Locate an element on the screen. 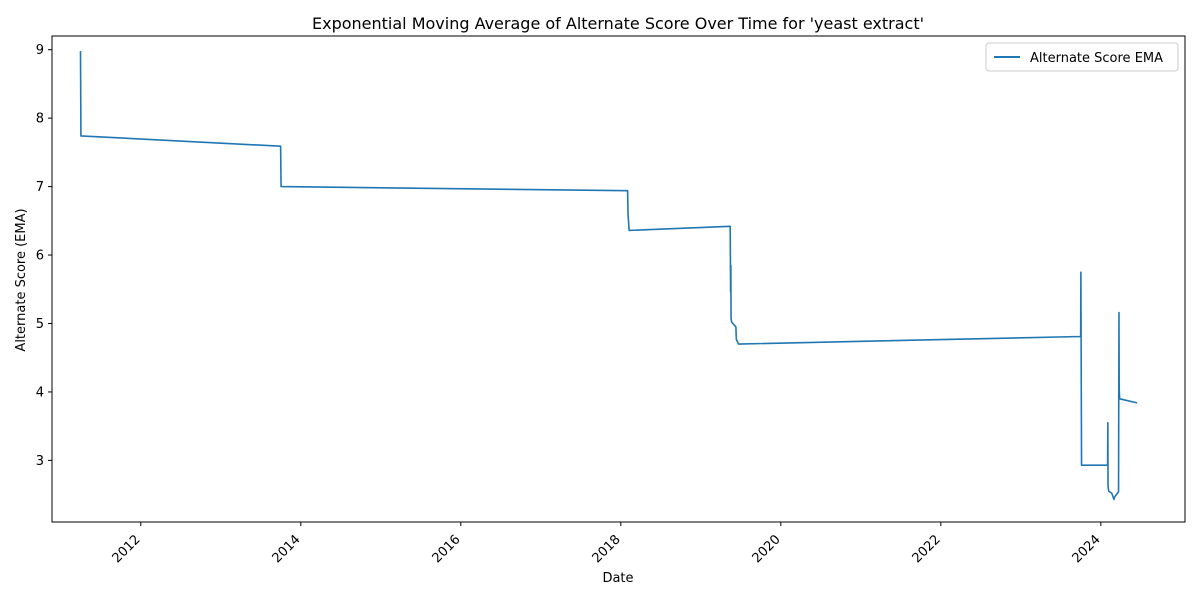 This screenshot has height=600, width=1200. x-tick-label: 2012 is located at coordinates (127, 549).